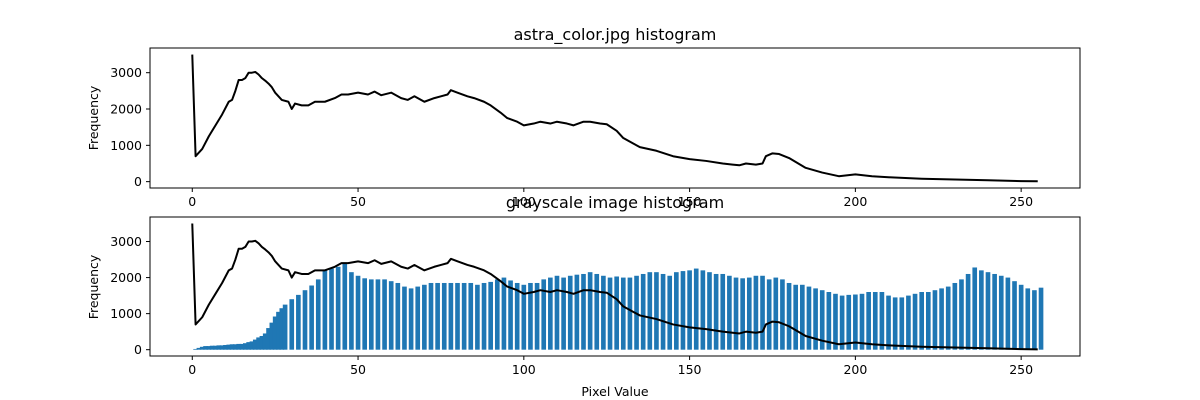  Describe the element at coordinates (130, 295) in the screenshot. I see `subplot-bottom-y-ticks: 0 1000 2000 3000` at that location.